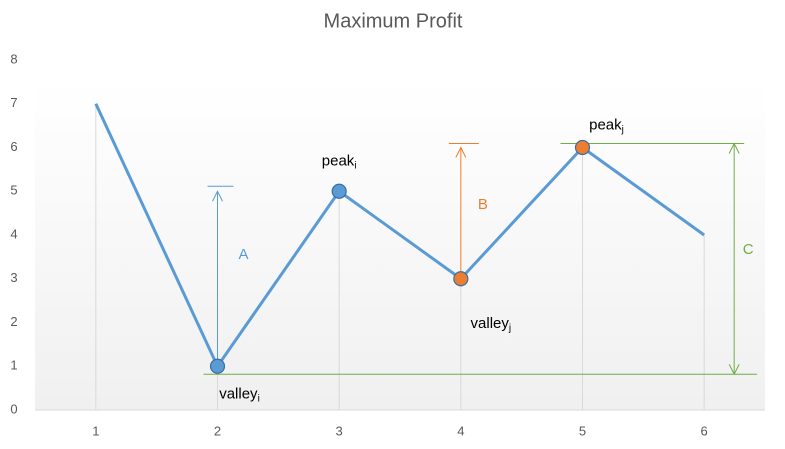 The height and width of the screenshot is (449, 785). Describe the element at coordinates (748, 249) in the screenshot. I see `annotation-label: C` at that location.